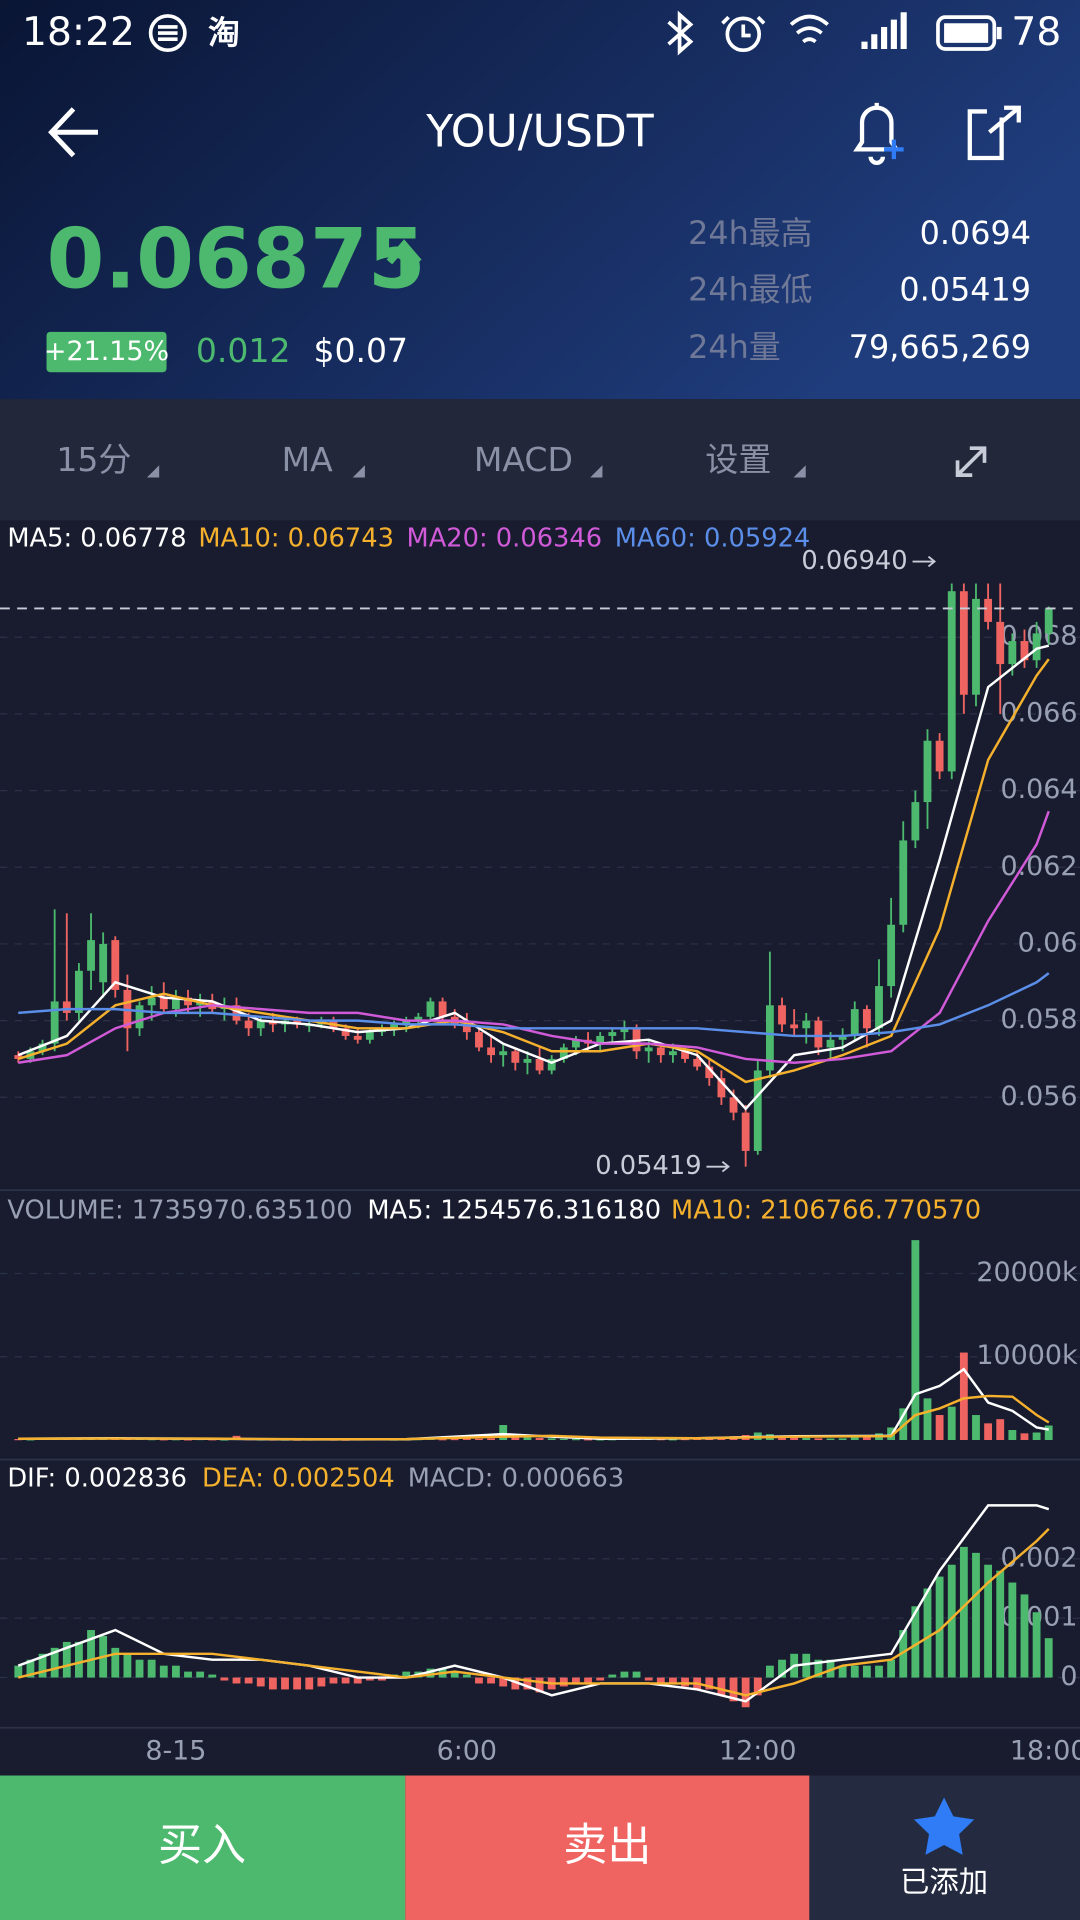 The width and height of the screenshot is (1080, 1920). I want to click on toolbar-background, so click(540, 460).